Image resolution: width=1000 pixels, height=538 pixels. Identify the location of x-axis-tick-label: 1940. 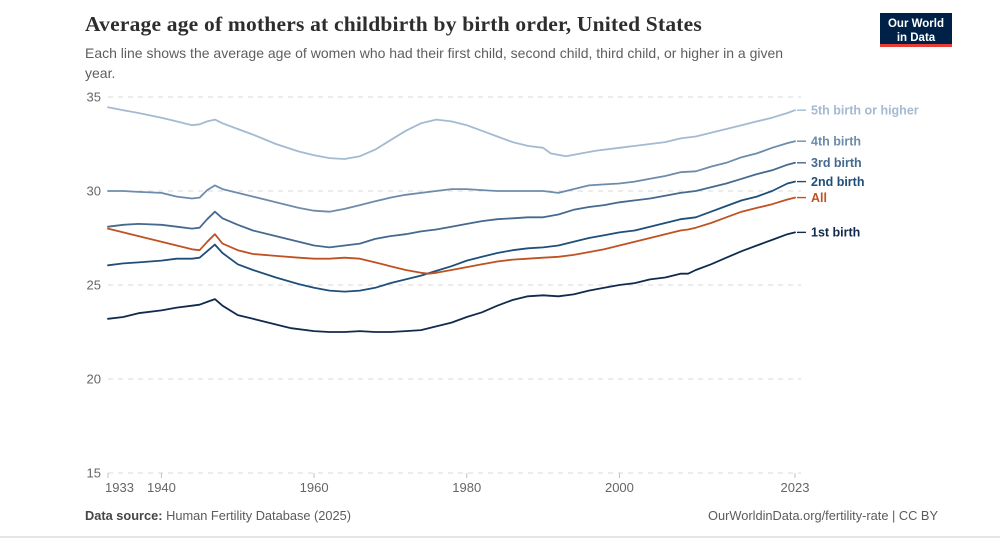
(161, 487).